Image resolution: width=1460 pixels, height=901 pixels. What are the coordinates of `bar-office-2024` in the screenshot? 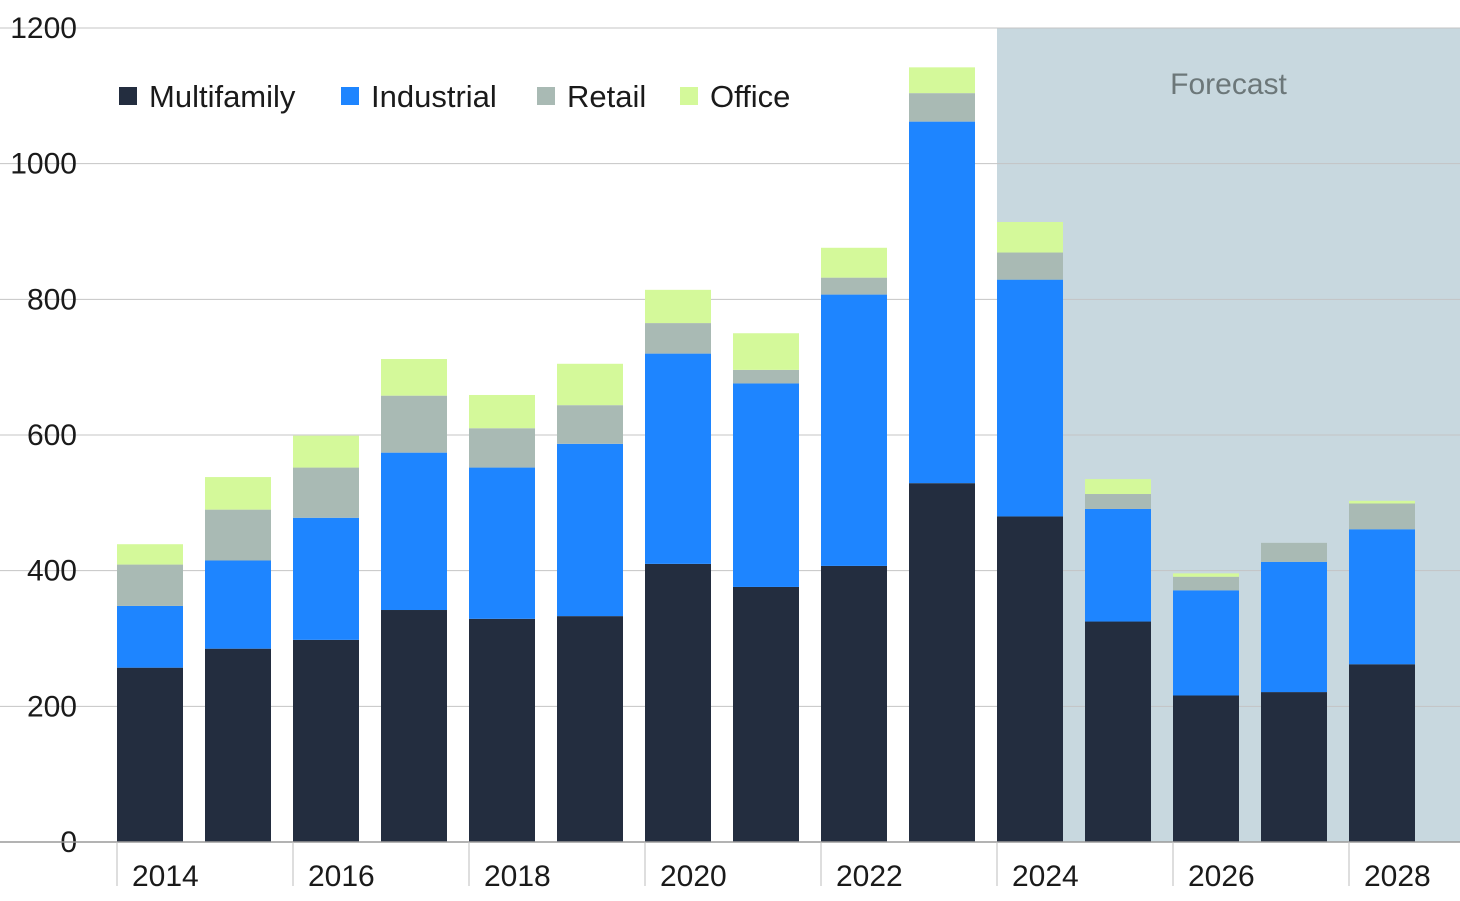 It's located at (1030, 237).